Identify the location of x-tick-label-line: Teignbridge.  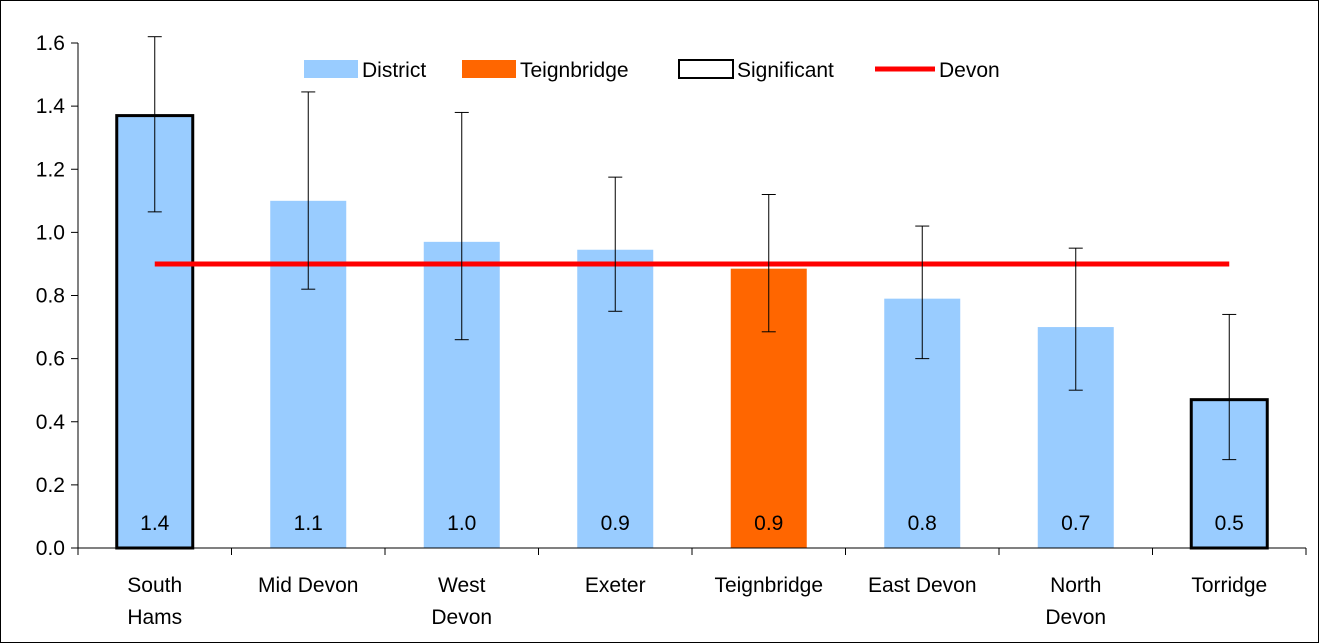
(768, 585).